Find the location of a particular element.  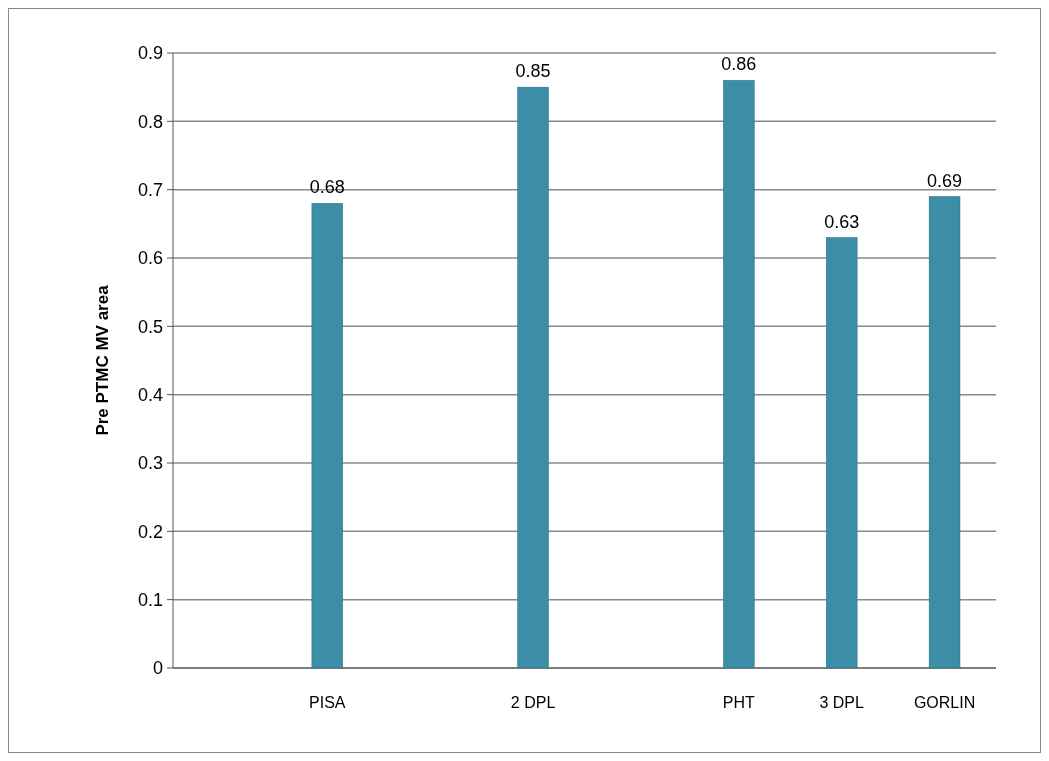

data-label: 0.63 is located at coordinates (842, 221).